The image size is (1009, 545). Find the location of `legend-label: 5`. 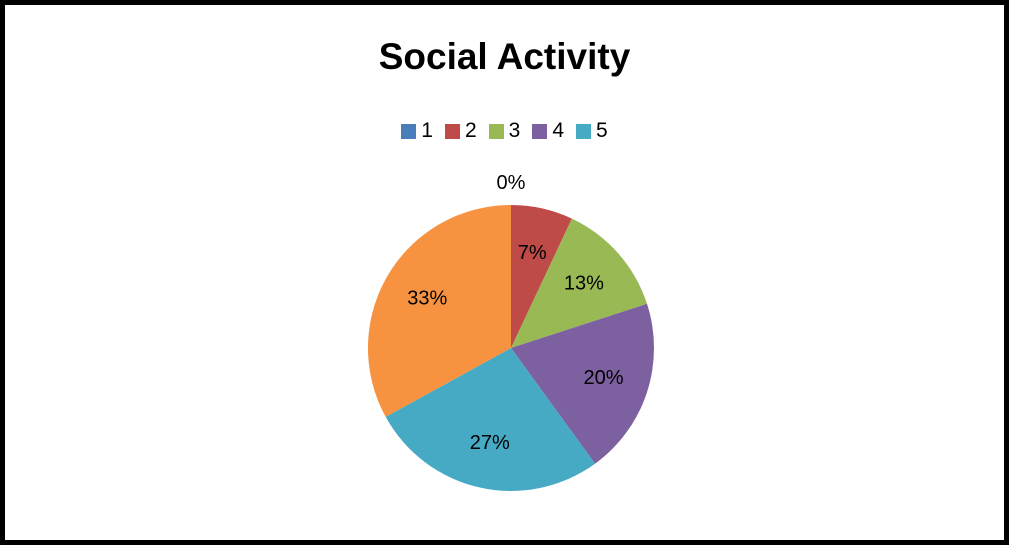

legend-label: 5 is located at coordinates (602, 130).